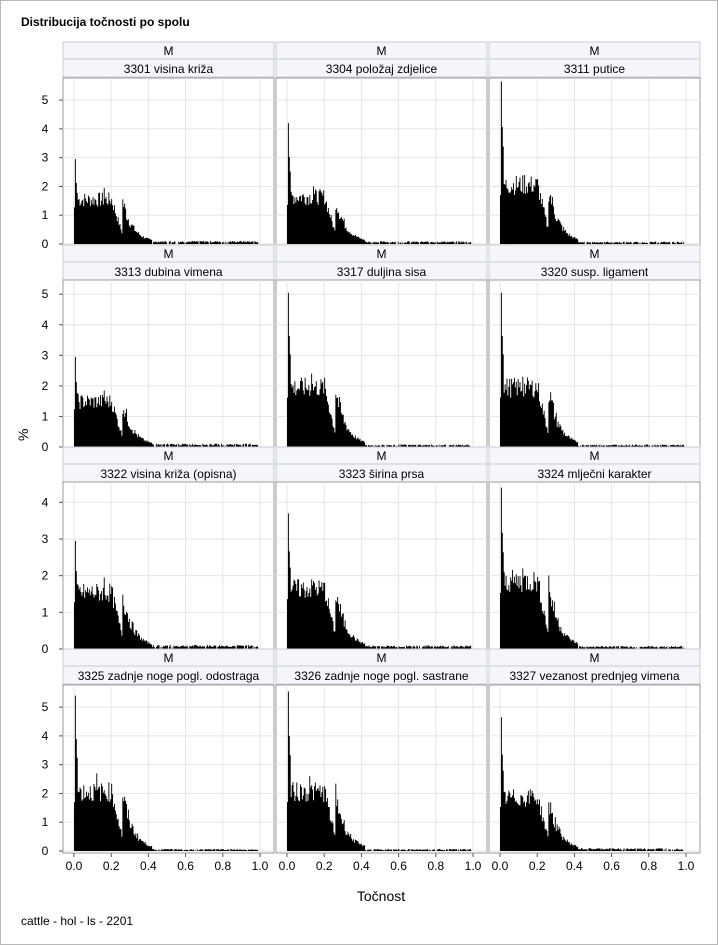 The image size is (718, 945). Describe the element at coordinates (381, 896) in the screenshot. I see `x-axis-label: Točnost` at that location.